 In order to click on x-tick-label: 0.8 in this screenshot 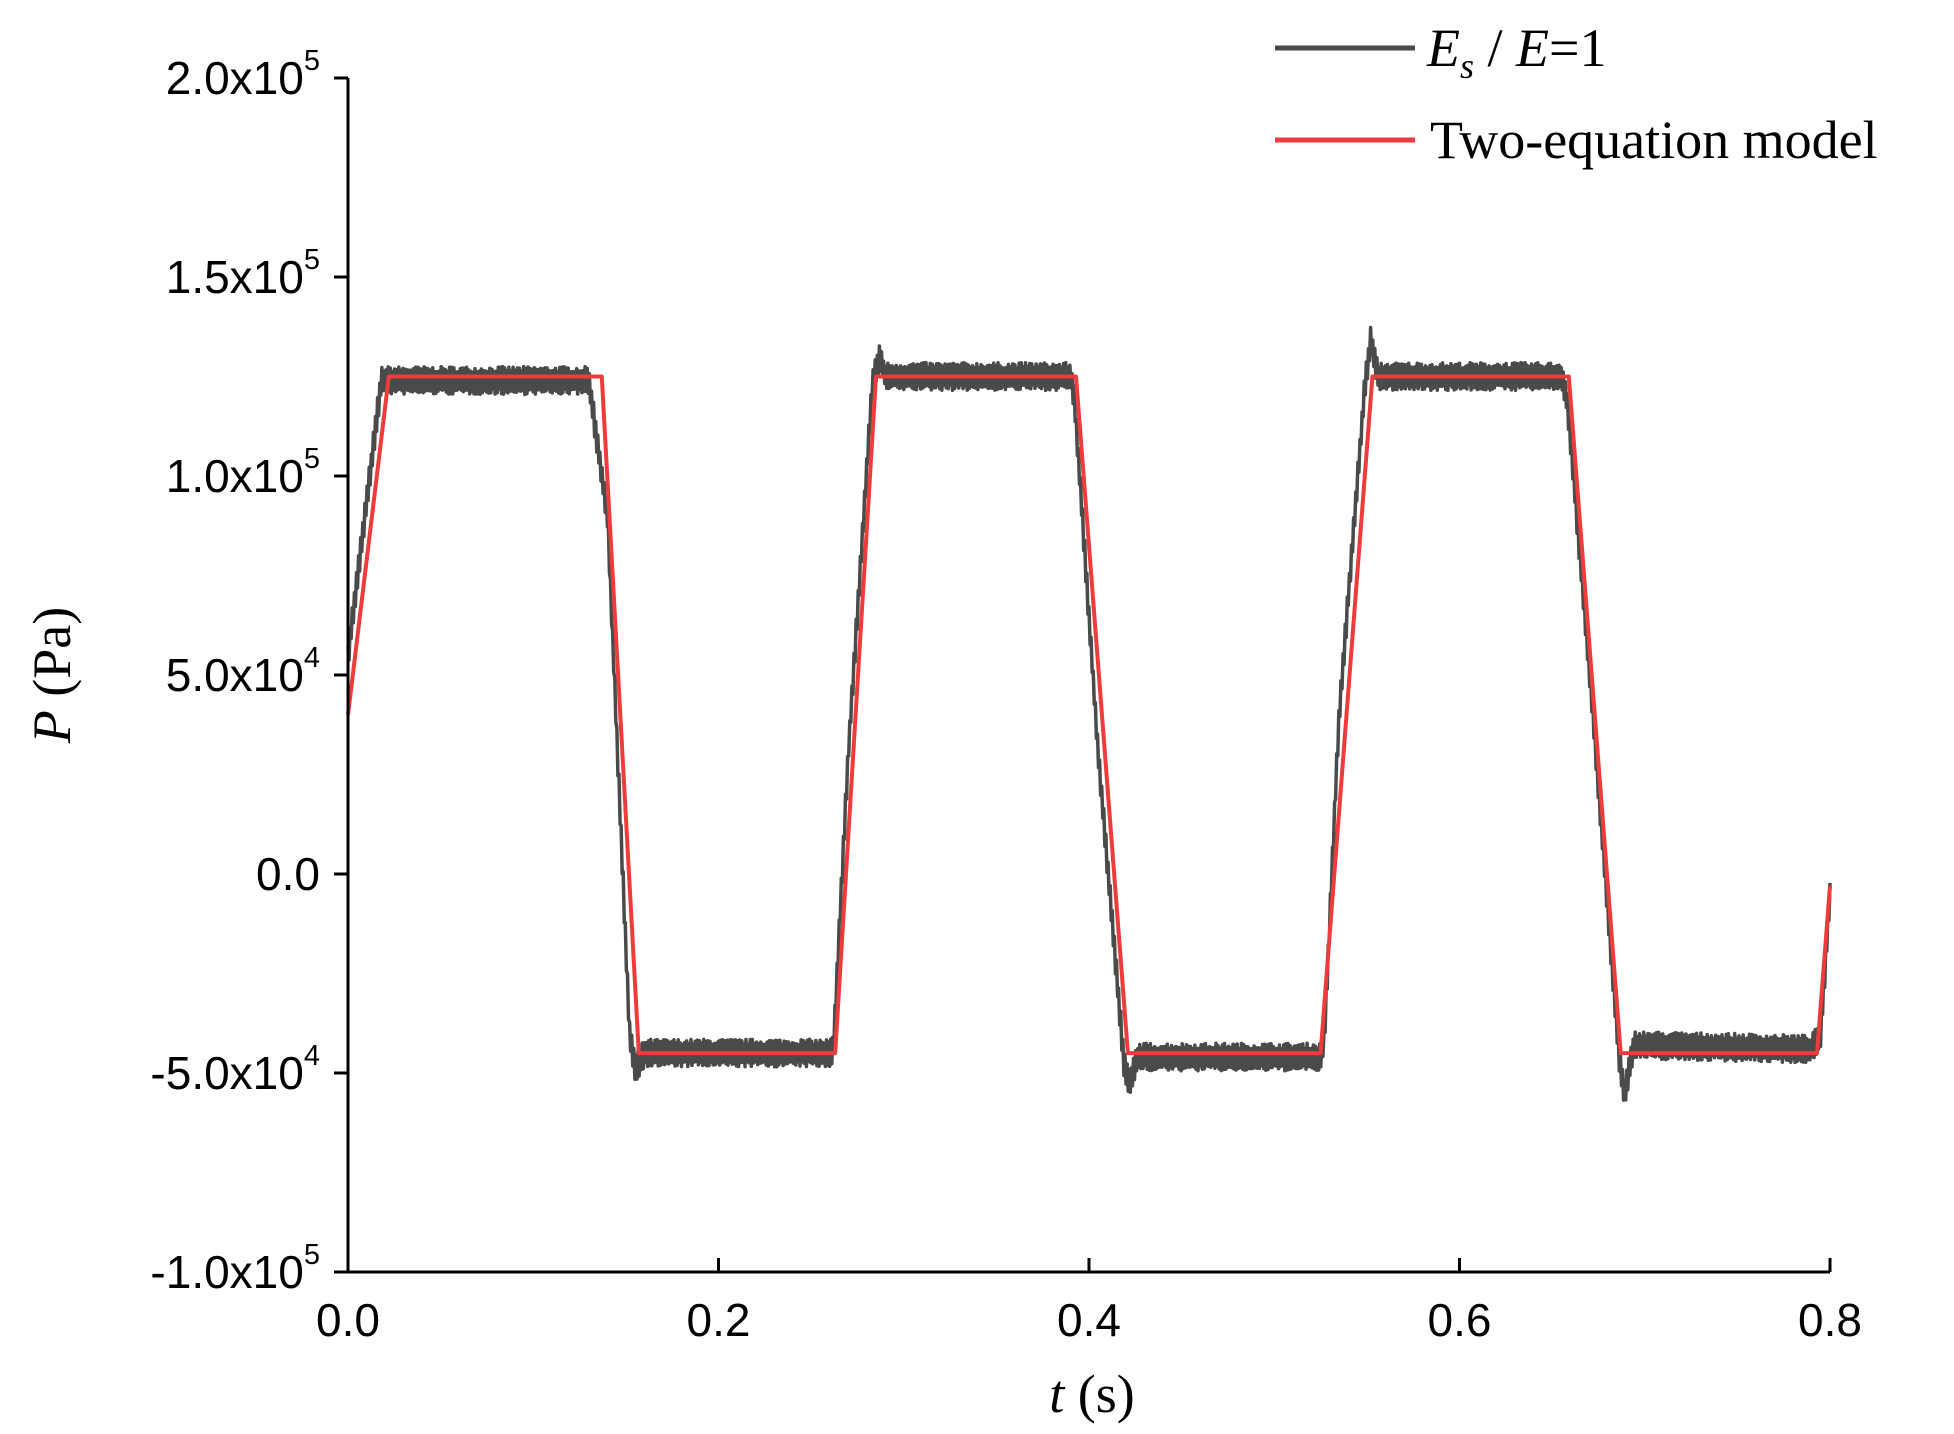, I will do `click(1830, 1320)`.